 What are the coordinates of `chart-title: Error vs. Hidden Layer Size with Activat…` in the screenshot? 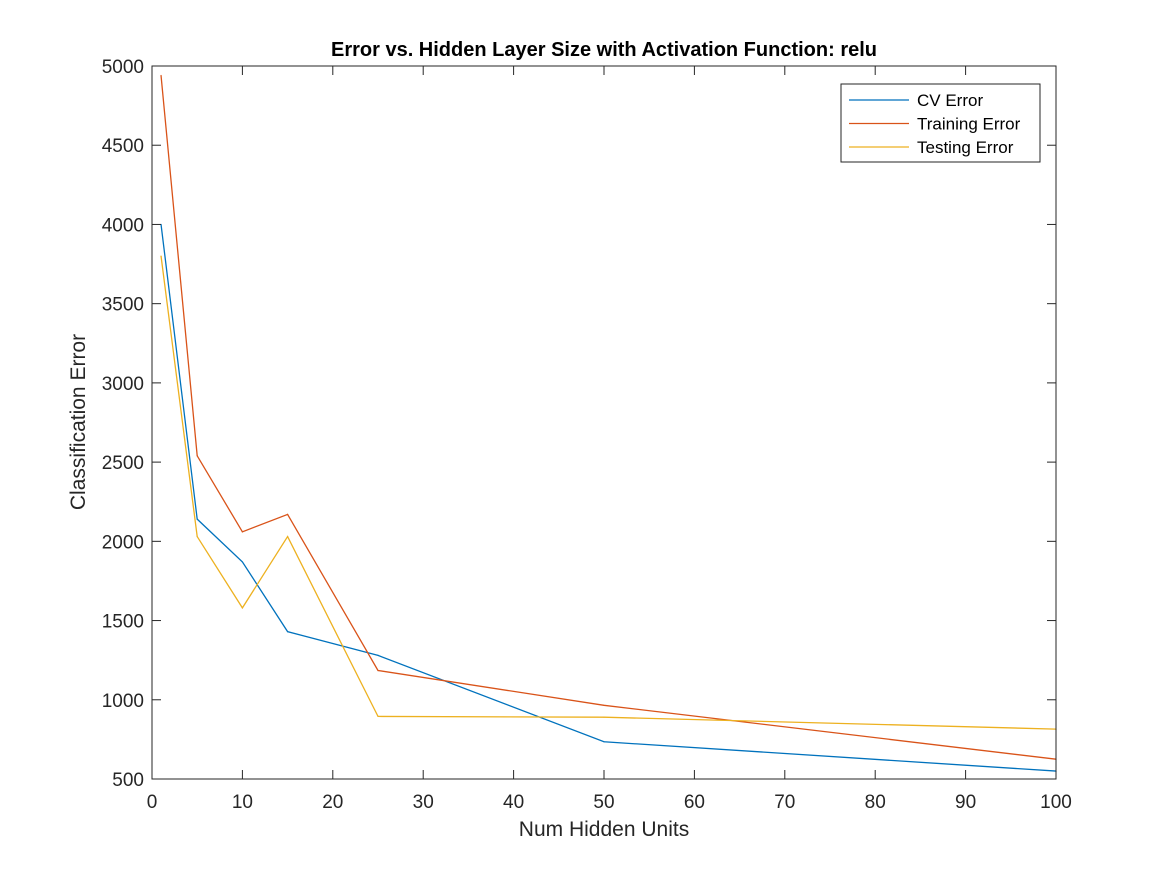 It's located at (604, 50).